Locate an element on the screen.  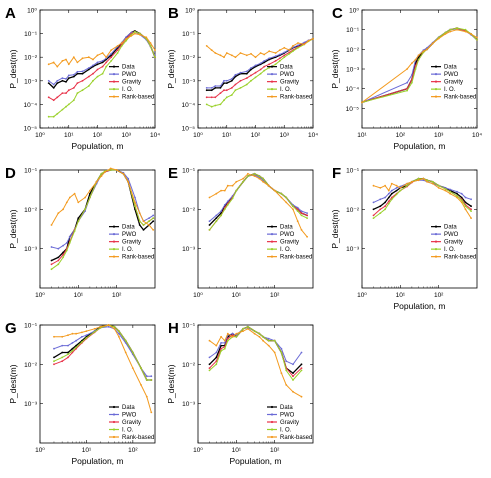
legend-label: Rank-based is located at coordinates (296, 258).